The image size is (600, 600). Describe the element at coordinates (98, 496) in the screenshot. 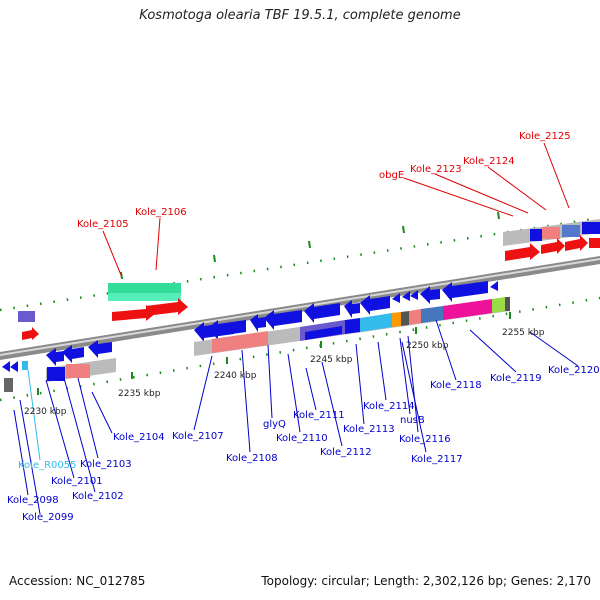

I see `gene-label-kole-2102: Kole_2102` at that location.